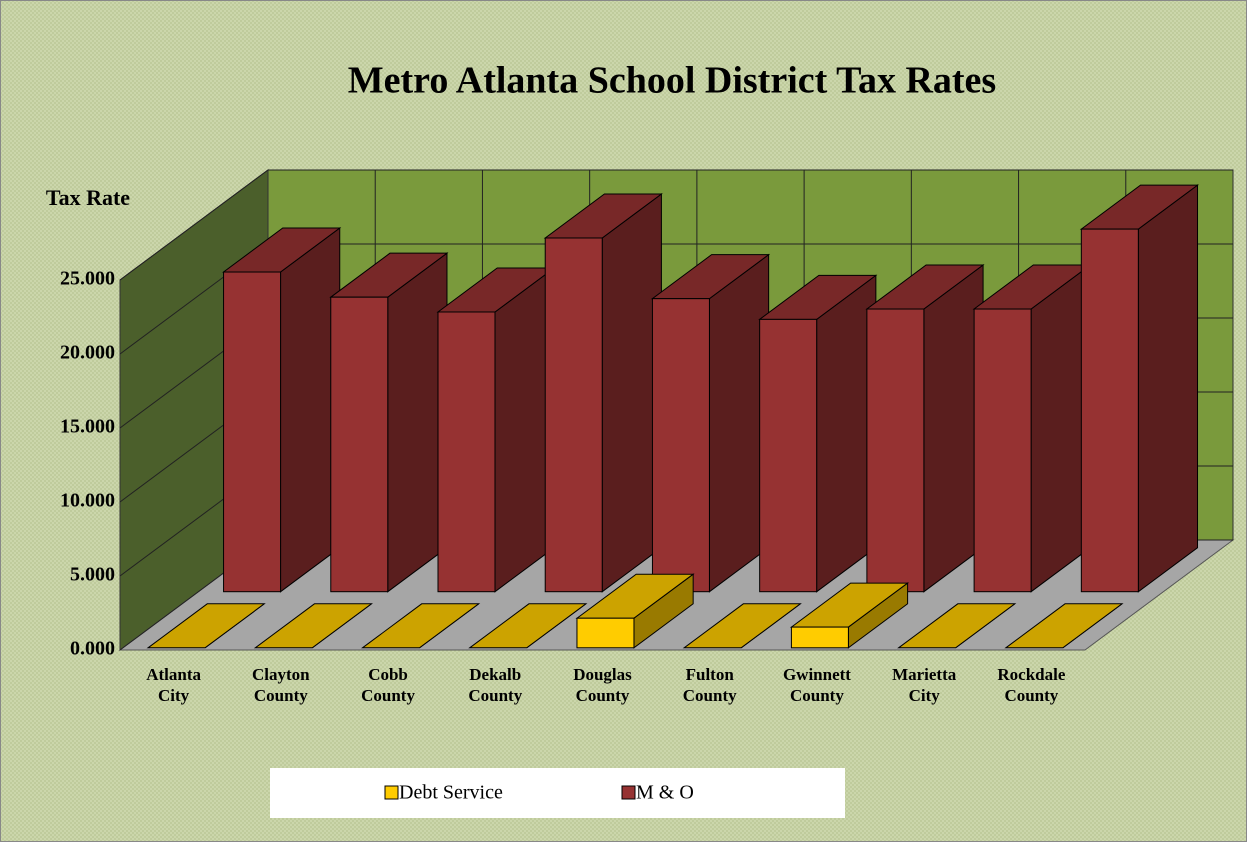 This screenshot has height=843, width=1248. Describe the element at coordinates (539, 793) in the screenshot. I see `legend: Debt Service M & O` at that location.